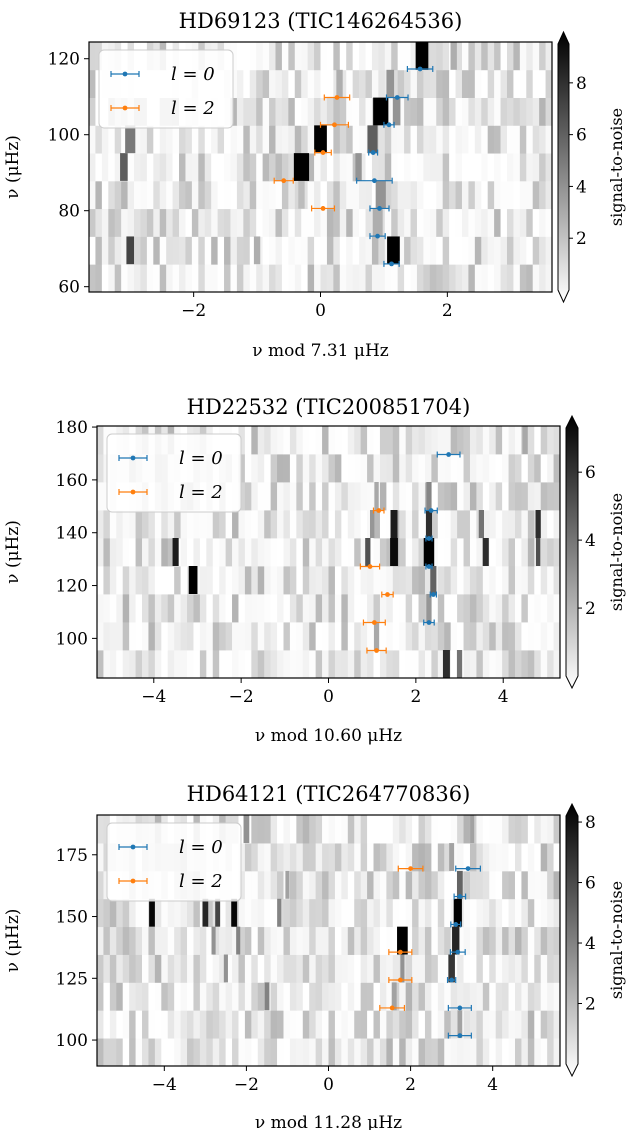 The width and height of the screenshot is (637, 1130). I want to click on y-tick-label: 125, so click(72, 979).